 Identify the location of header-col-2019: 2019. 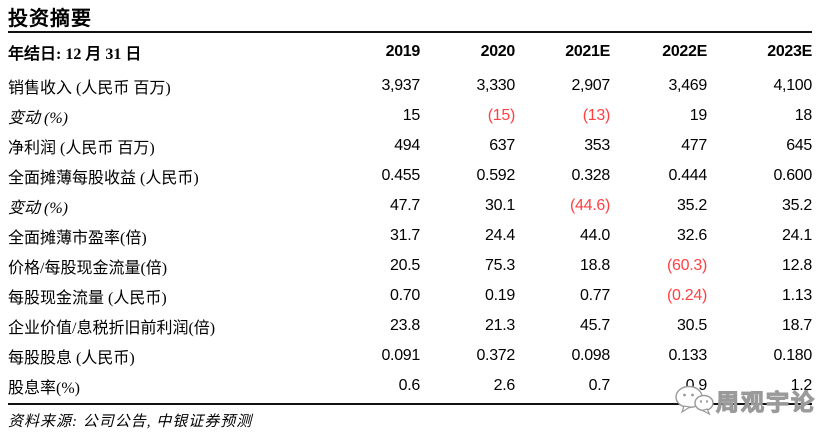
(403, 51).